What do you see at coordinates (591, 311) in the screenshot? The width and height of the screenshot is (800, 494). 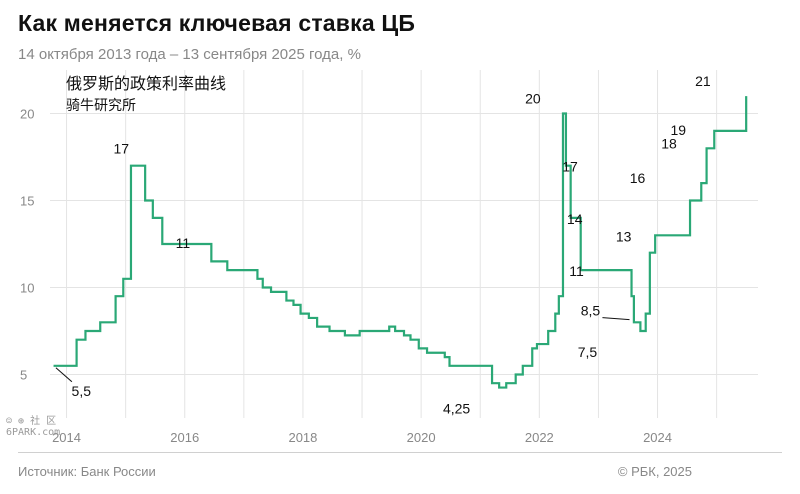 I see `data-label: 8,5` at bounding box center [591, 311].